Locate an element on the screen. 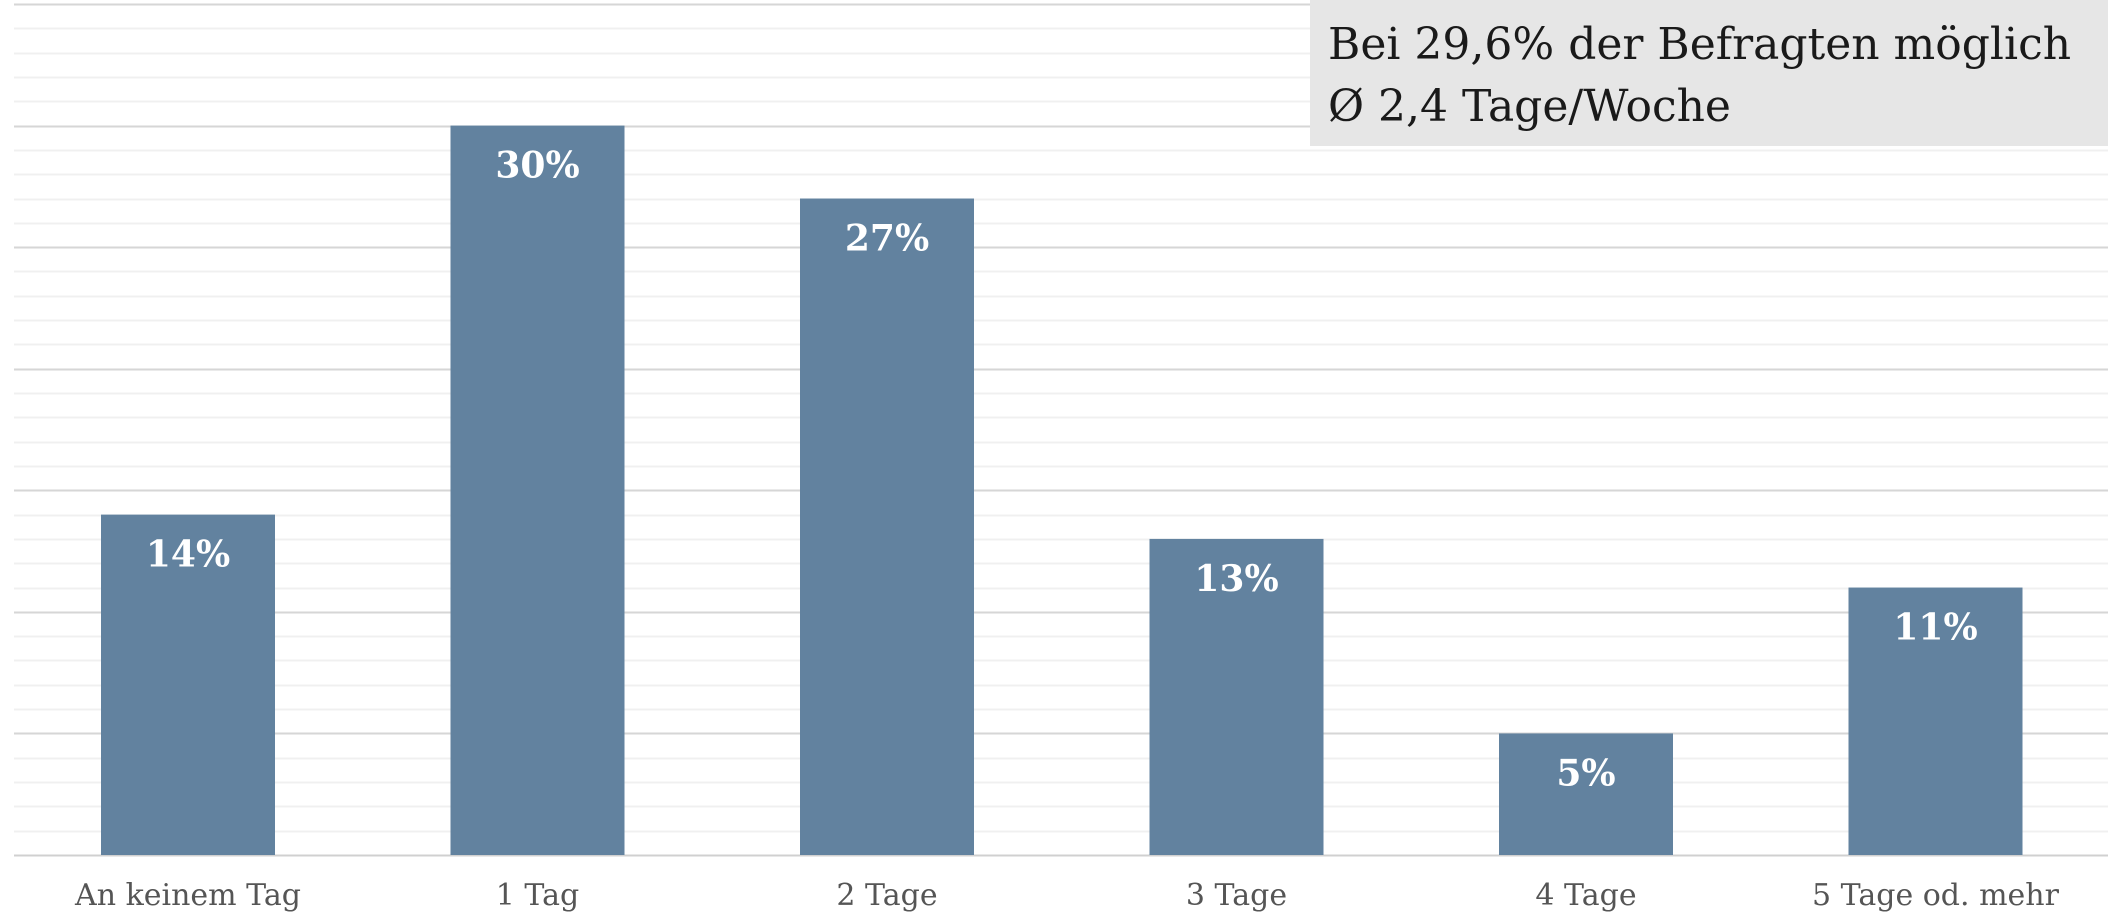  x-tick-label: An keinem Tag is located at coordinates (187, 895).